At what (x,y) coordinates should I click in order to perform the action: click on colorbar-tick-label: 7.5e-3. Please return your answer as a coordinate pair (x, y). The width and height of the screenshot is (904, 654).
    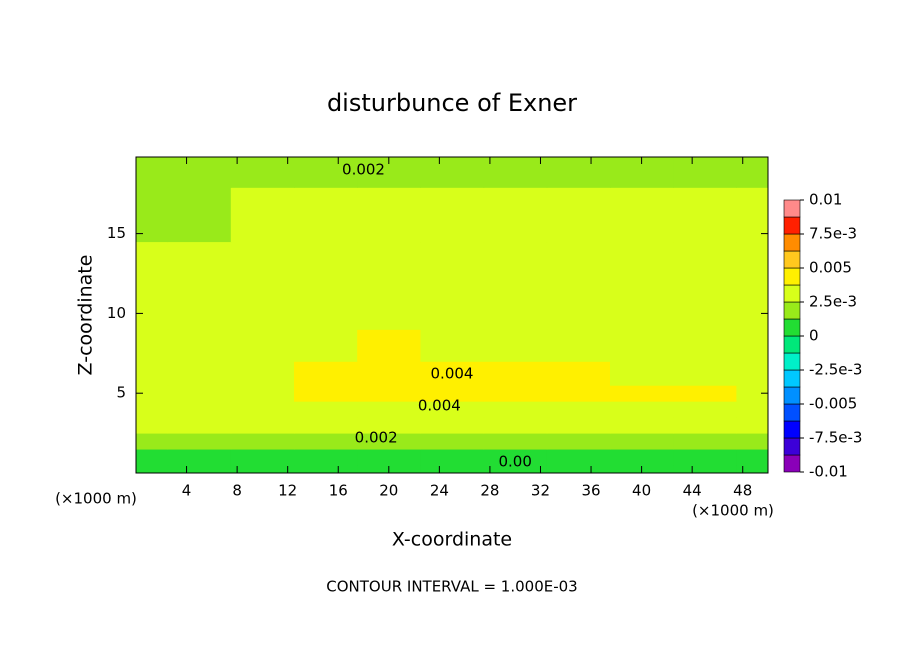
    Looking at the image, I should click on (833, 234).